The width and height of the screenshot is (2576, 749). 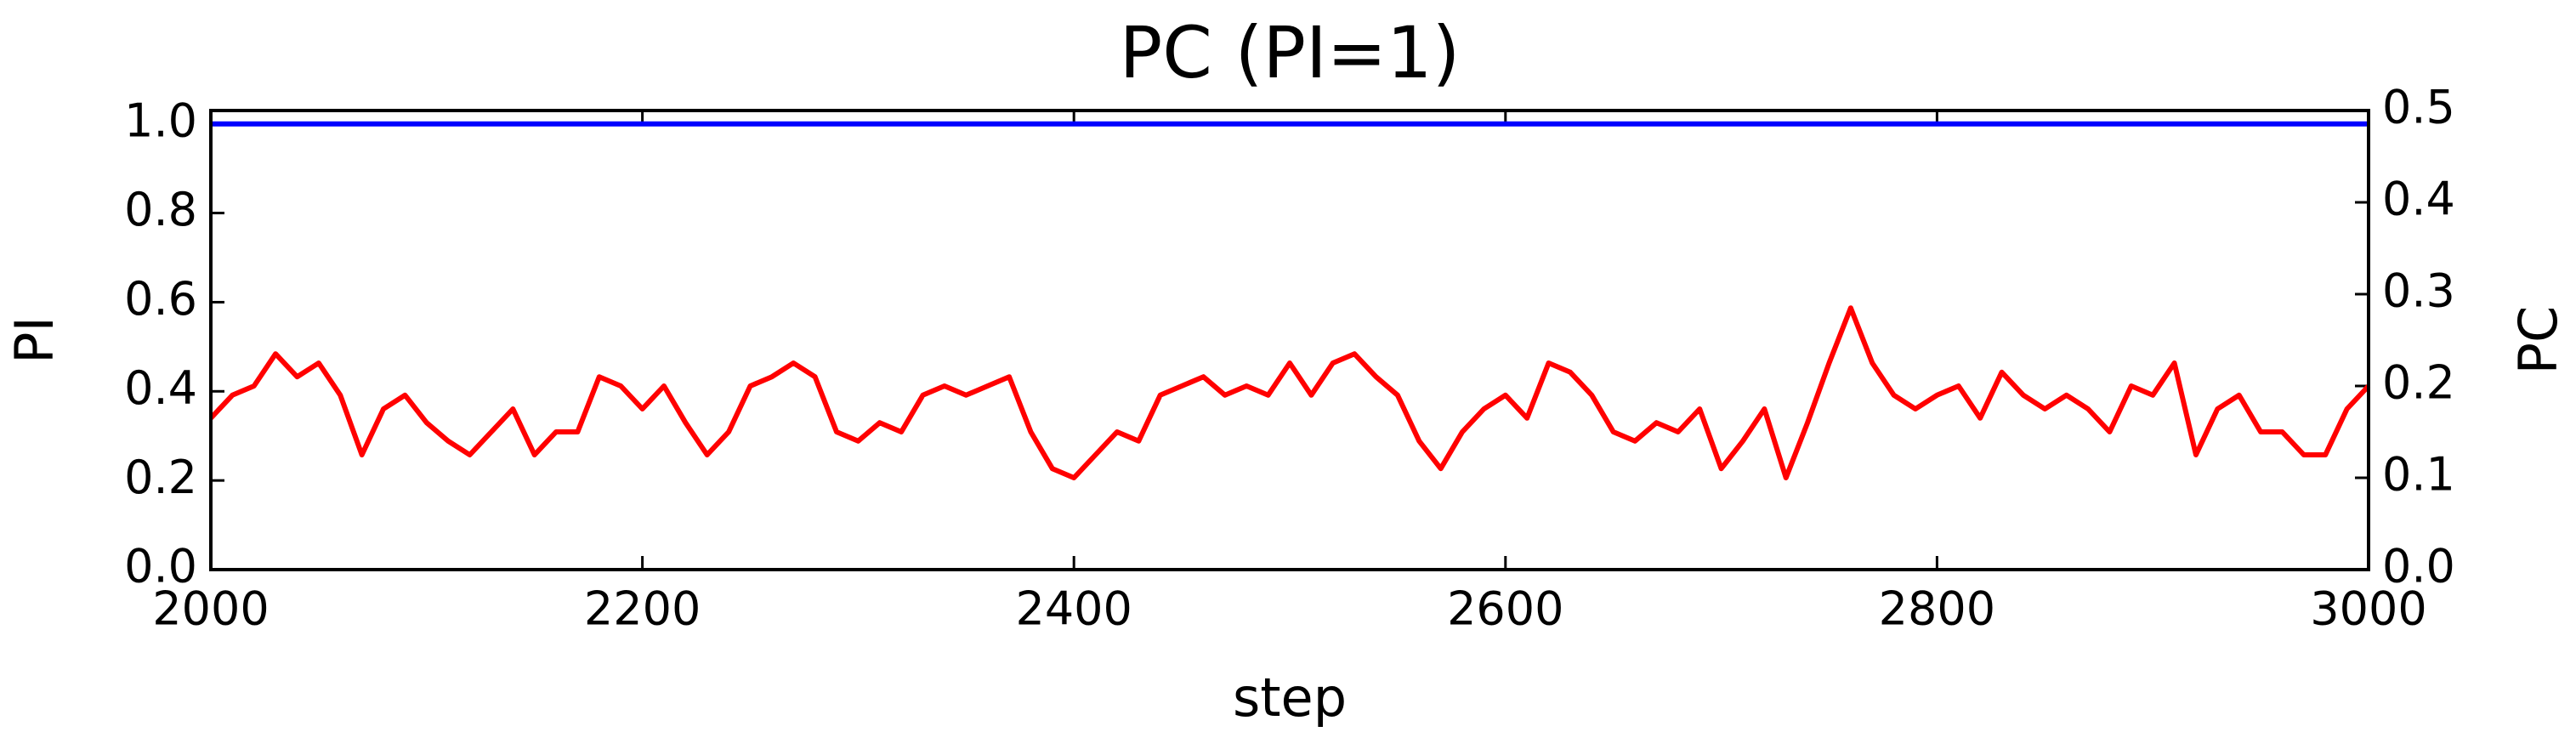 I want to click on chart-title: PC (PI=1), so click(x=1291, y=52).